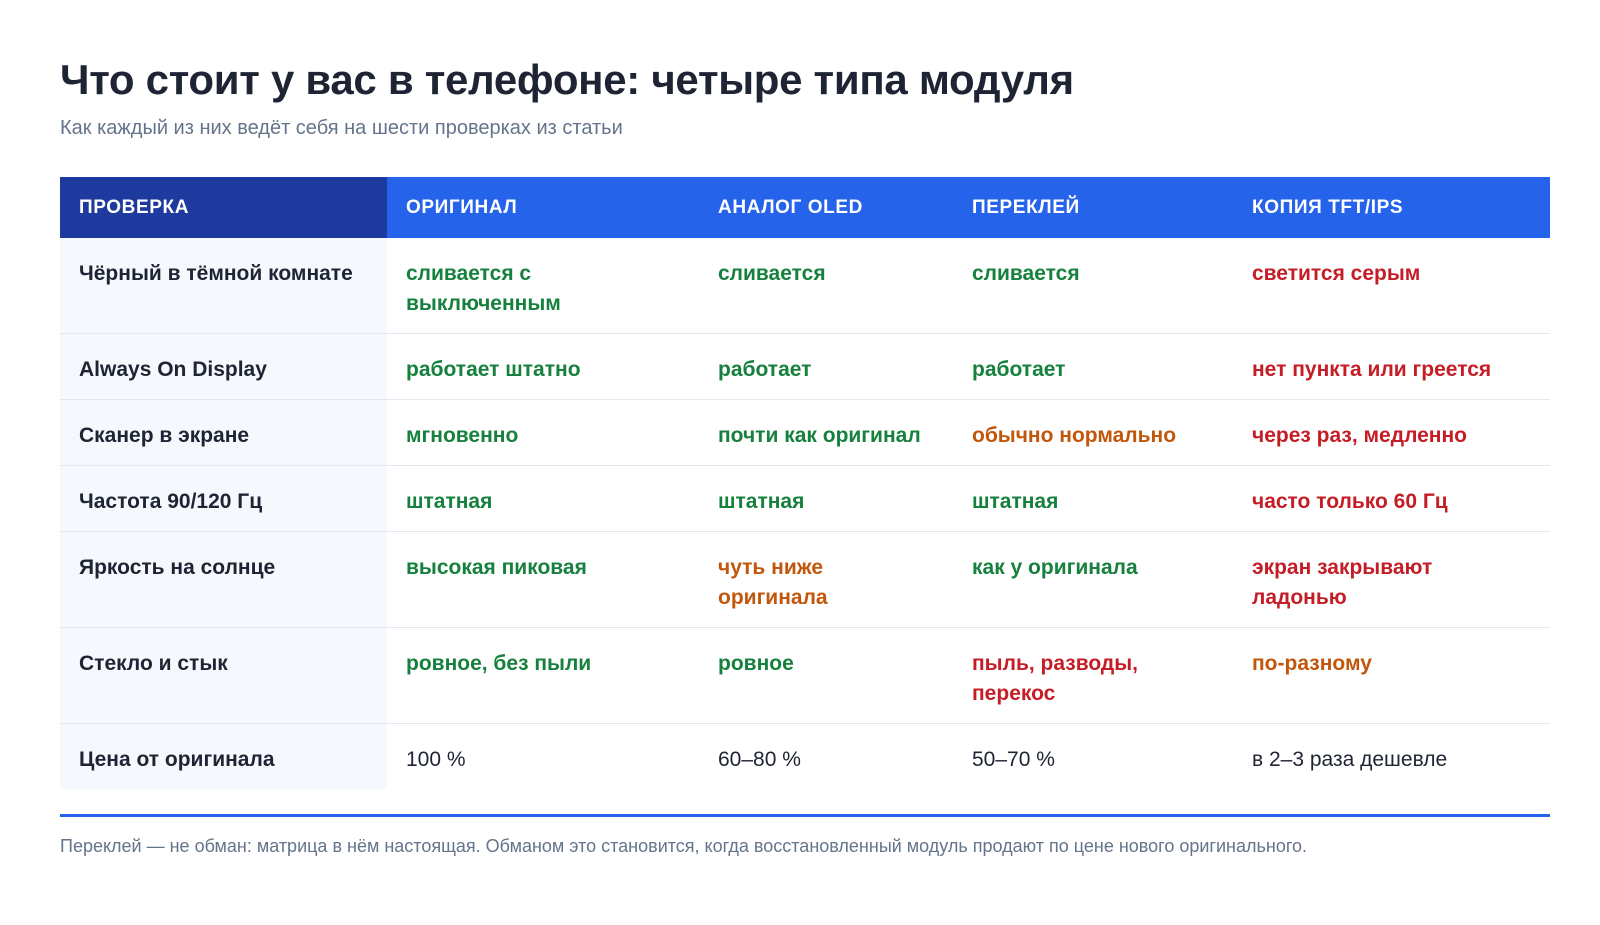 This screenshot has height=925, width=1600. What do you see at coordinates (223, 756) in the screenshot?
I see `row-label: Цена от оригинала` at bounding box center [223, 756].